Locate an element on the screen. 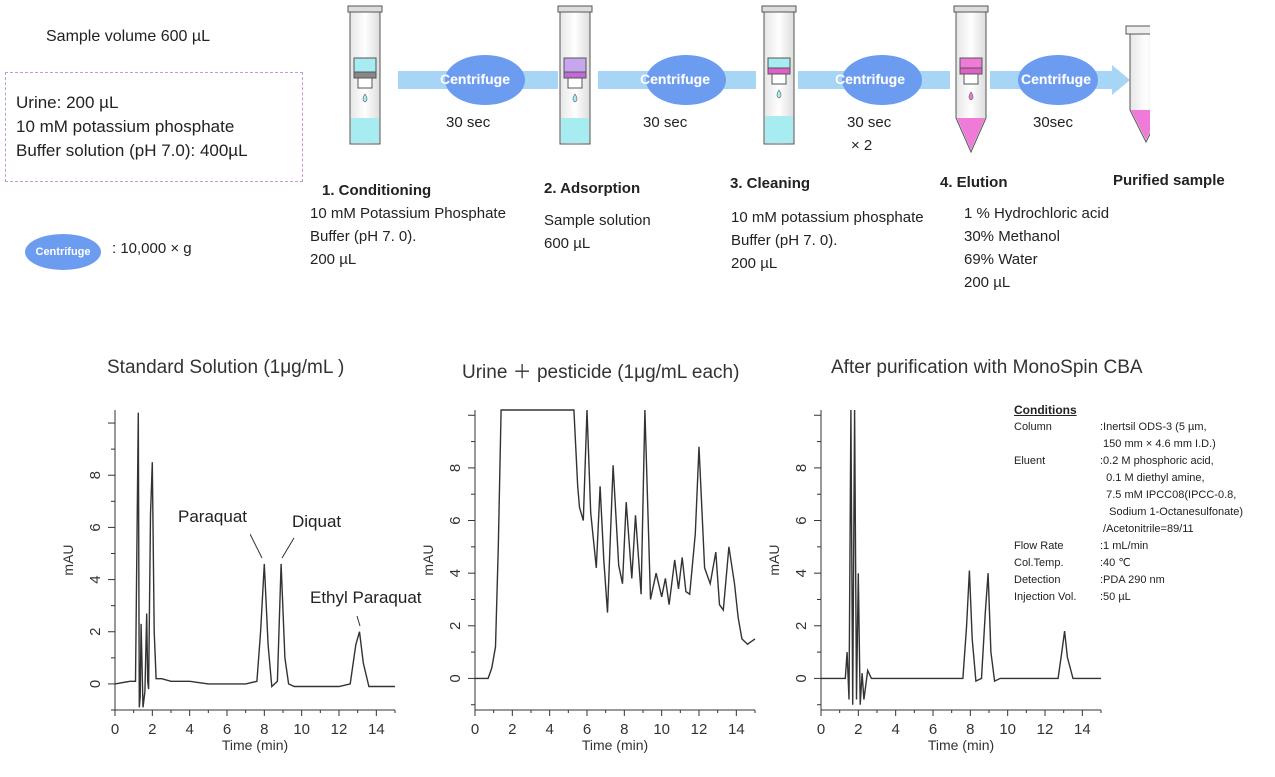 This screenshot has width=1275, height=777. peak-leader-lines is located at coordinates (305, 580).